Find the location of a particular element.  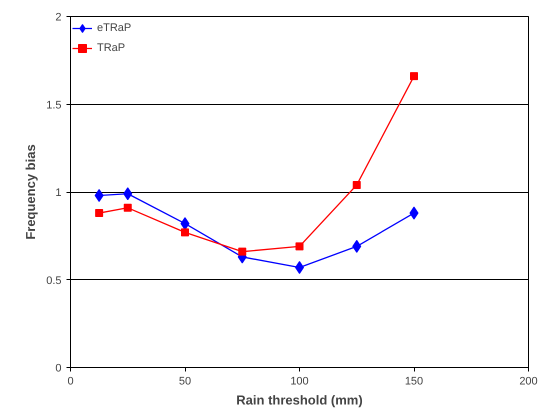

y-tick-label: 2 is located at coordinates (58, 18).